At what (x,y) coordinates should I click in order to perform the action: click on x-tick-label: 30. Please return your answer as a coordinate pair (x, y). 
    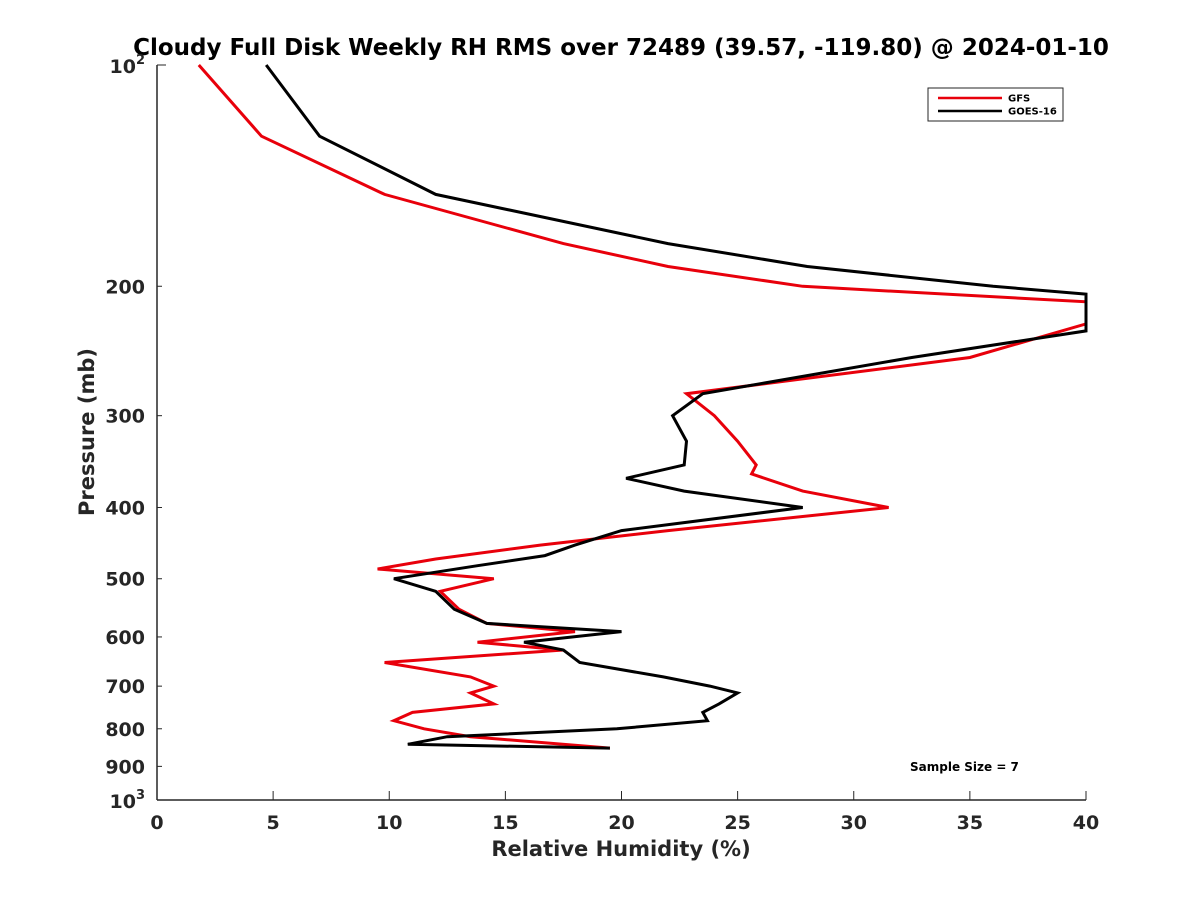
    Looking at the image, I should click on (854, 823).